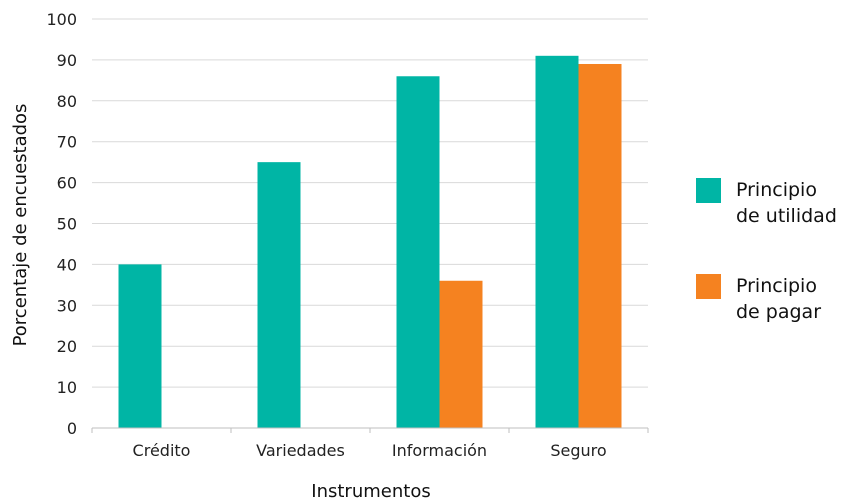 This screenshot has height=504, width=849. I want to click on y-tick-label: 100, so click(61, 19).